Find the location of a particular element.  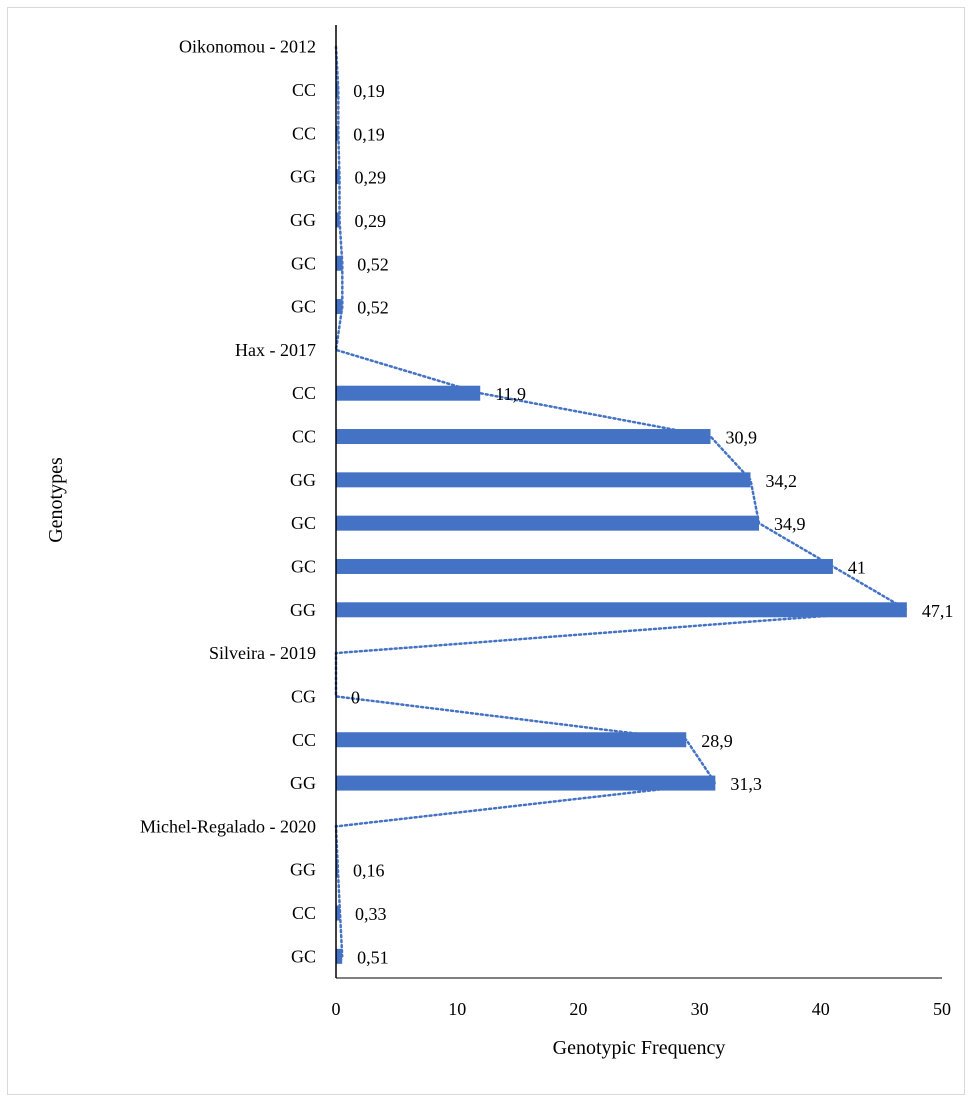

data-label: 41 is located at coordinates (857, 567).